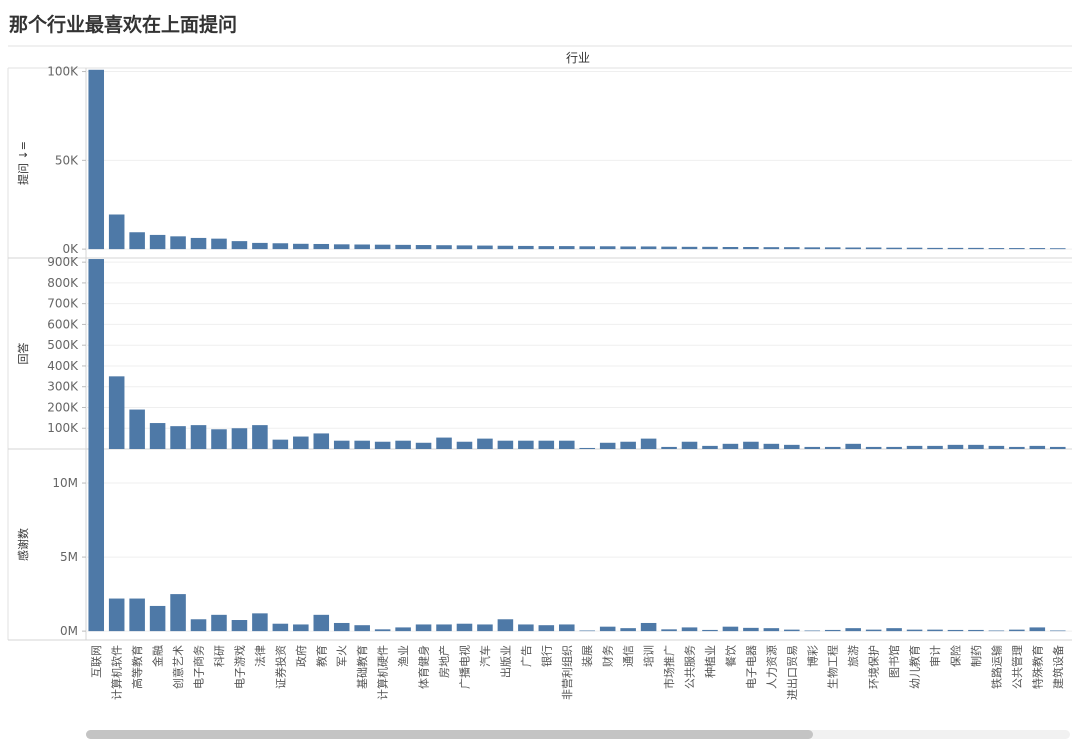 This screenshot has height=743, width=1080. Describe the element at coordinates (730, 446) in the screenshot. I see `bar-回答-餐饮` at that location.